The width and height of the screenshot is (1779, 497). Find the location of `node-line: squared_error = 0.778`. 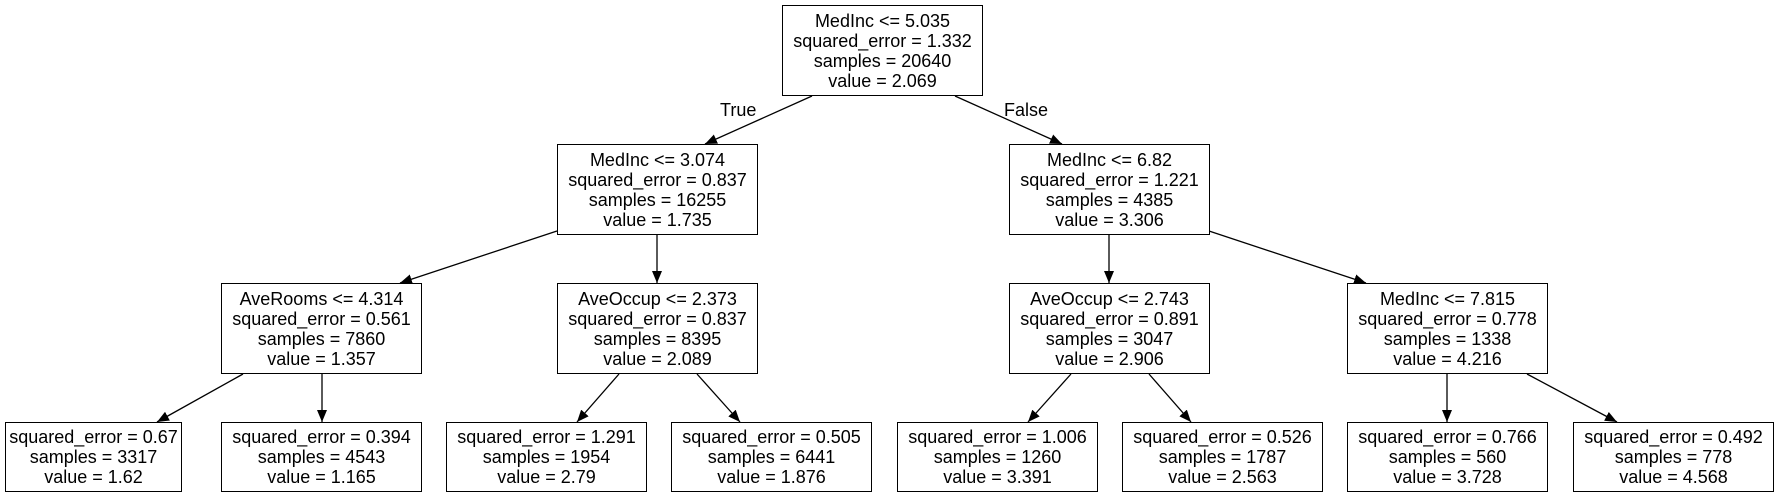

node-line: squared_error = 0.778 is located at coordinates (1447, 318).